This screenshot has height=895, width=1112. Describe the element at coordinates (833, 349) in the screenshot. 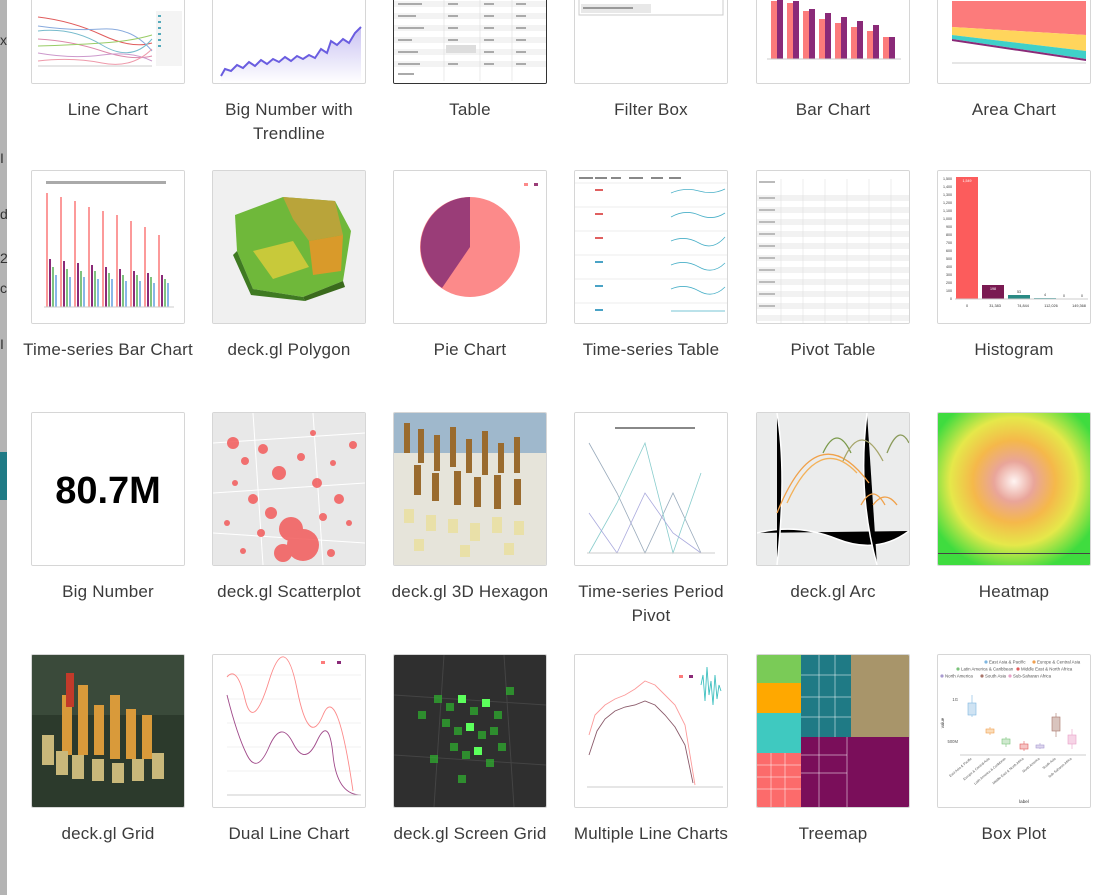

I see `viz-card-label: Pivot Table` at that location.